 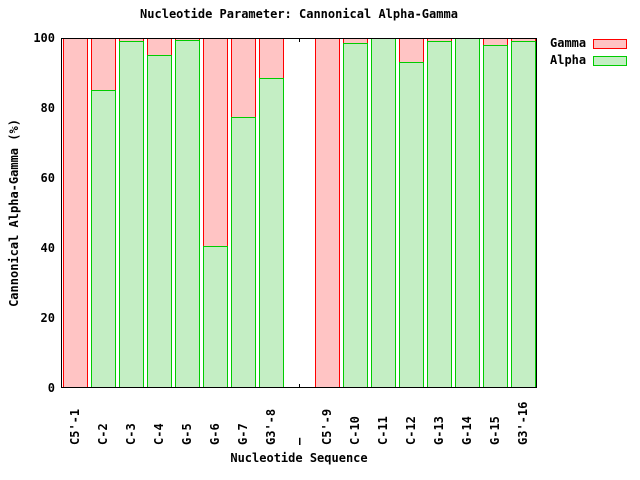 What do you see at coordinates (467, 430) in the screenshot?
I see `x-tick-label-text: G-14` at bounding box center [467, 430].